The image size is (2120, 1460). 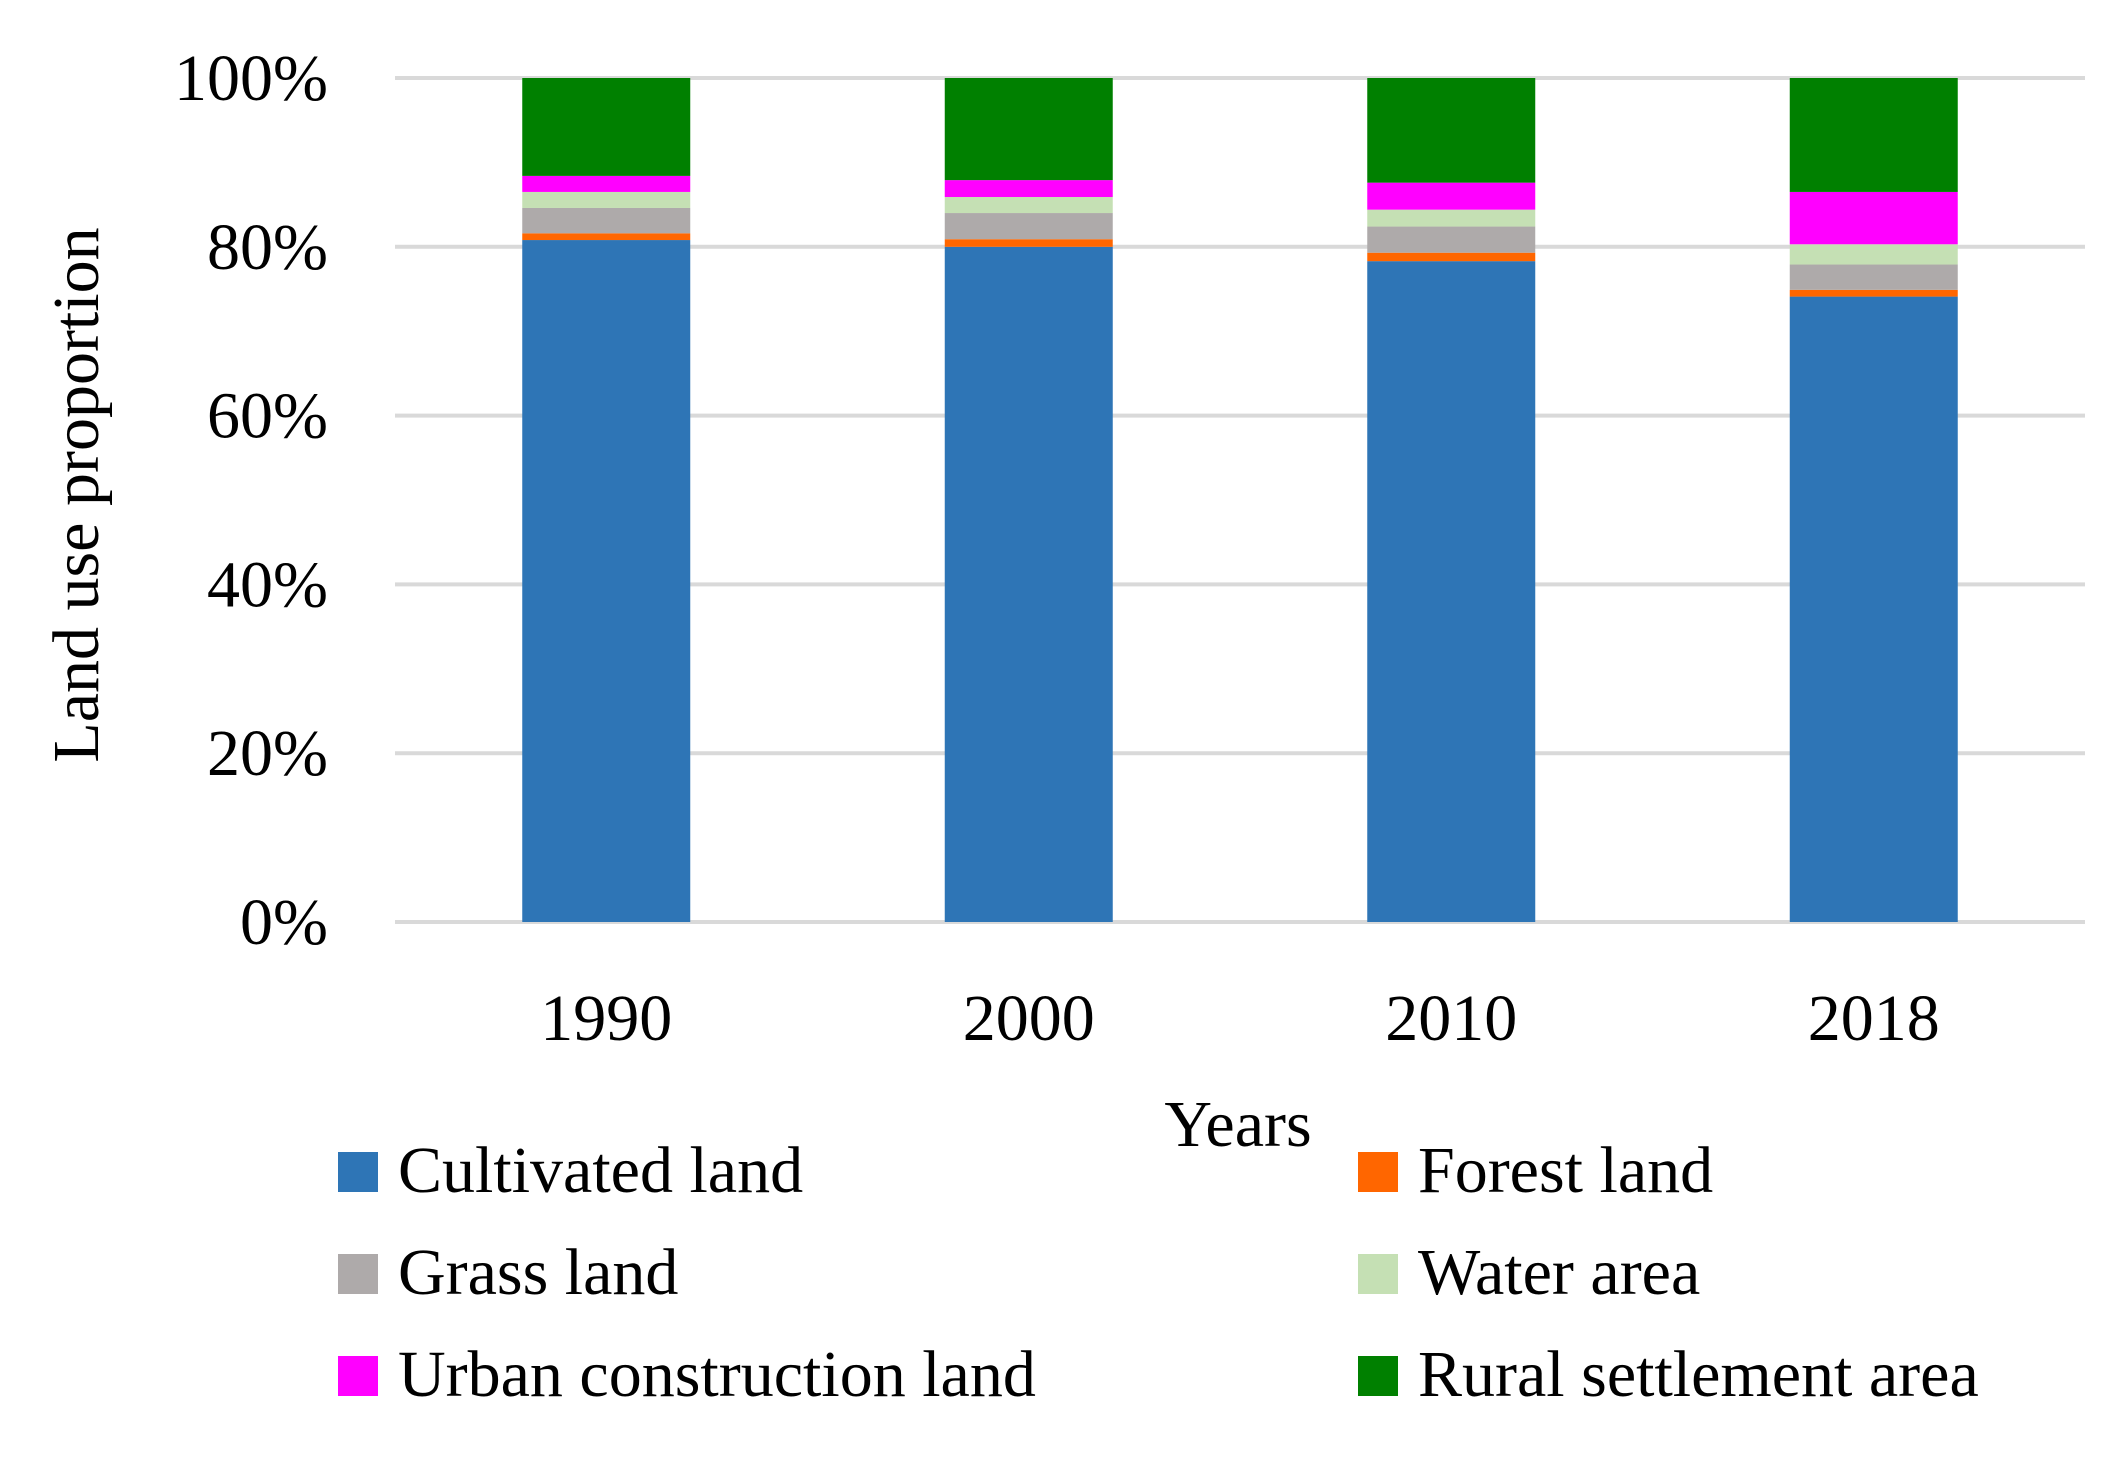 I want to click on y-tick-label: 100%, so click(x=251, y=78).